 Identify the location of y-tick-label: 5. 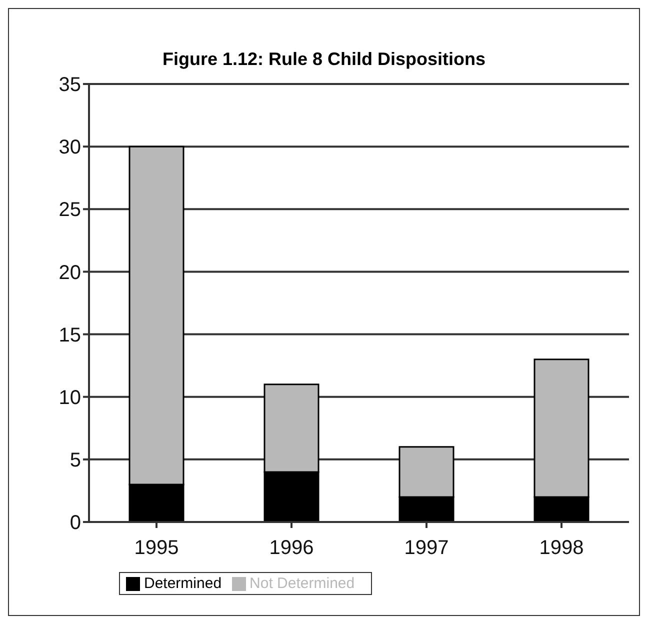
(75, 461).